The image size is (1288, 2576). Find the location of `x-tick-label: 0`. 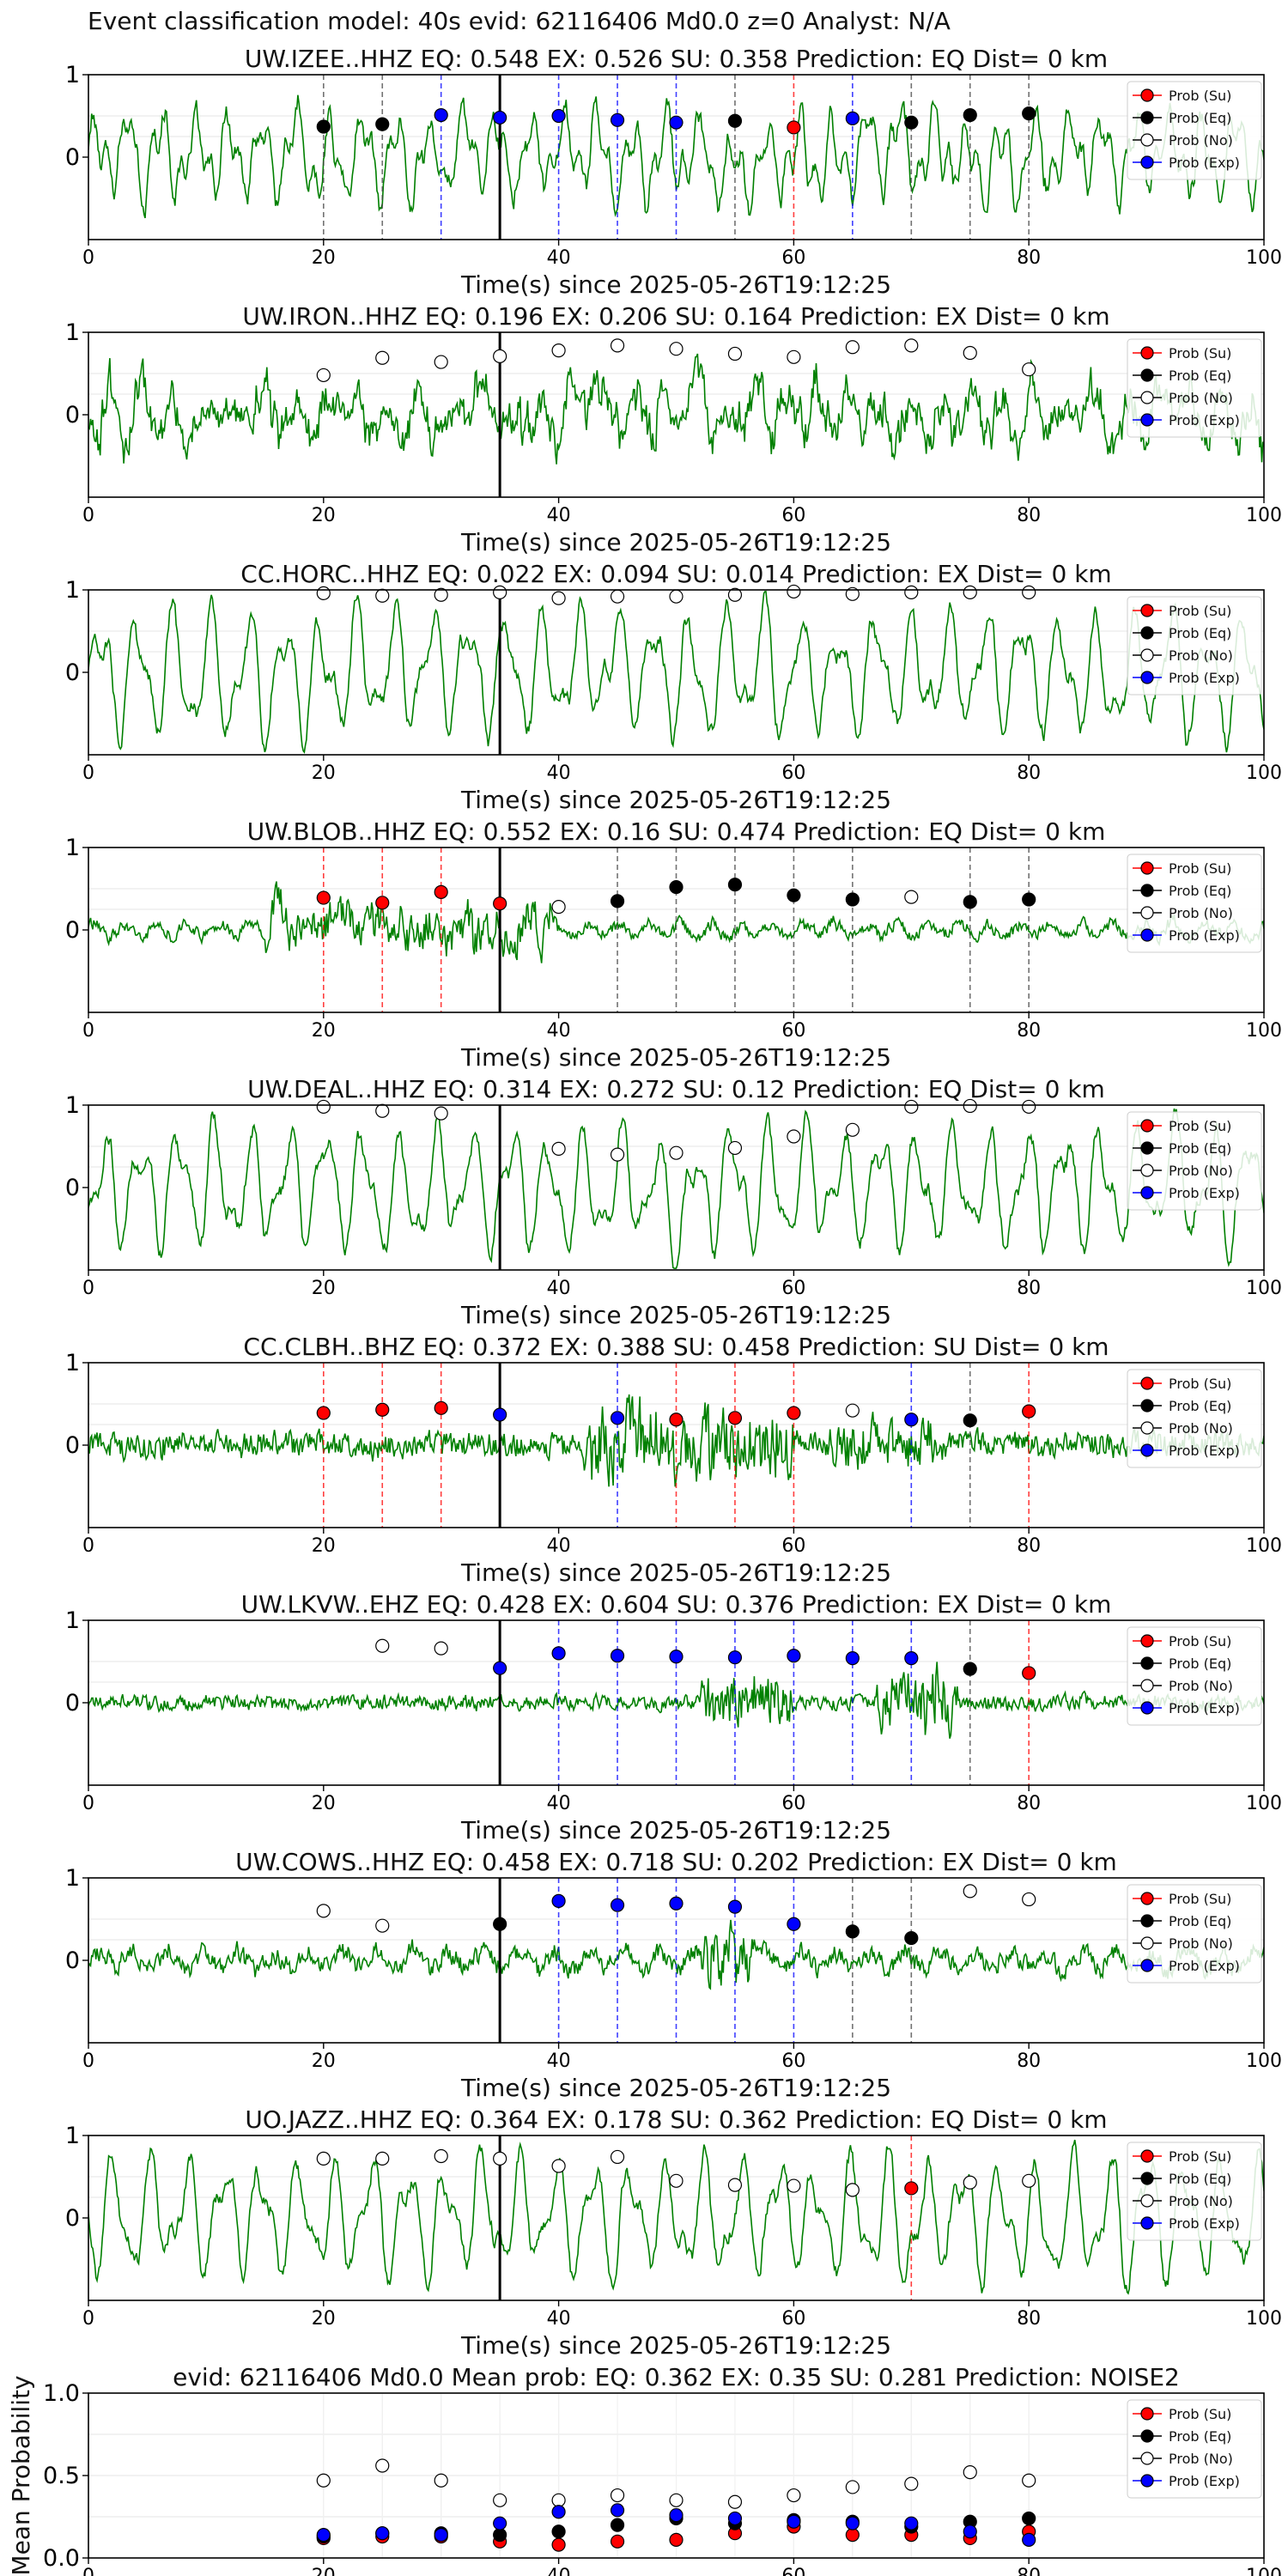

x-tick-label: 0 is located at coordinates (88, 2061).